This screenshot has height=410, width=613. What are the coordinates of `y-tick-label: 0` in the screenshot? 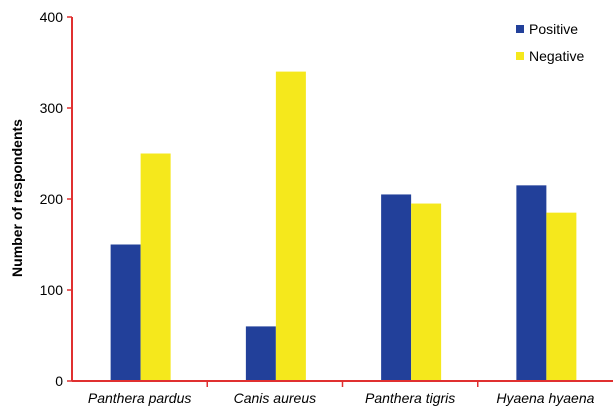 It's located at (59, 381).